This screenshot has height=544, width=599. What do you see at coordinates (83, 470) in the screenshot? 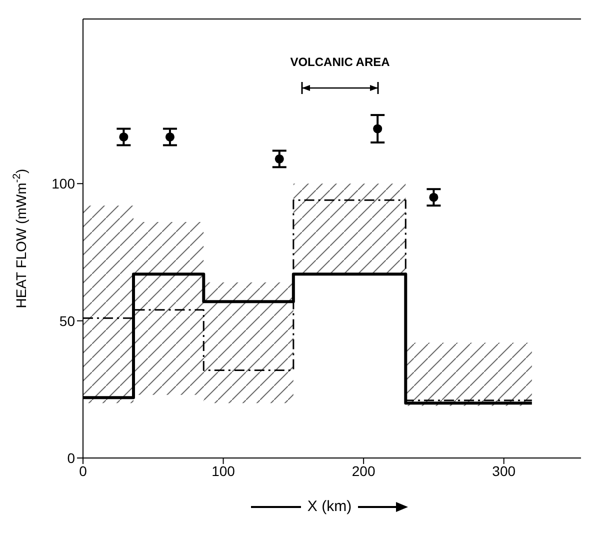
I see `x-tick-label: 0` at bounding box center [83, 470].